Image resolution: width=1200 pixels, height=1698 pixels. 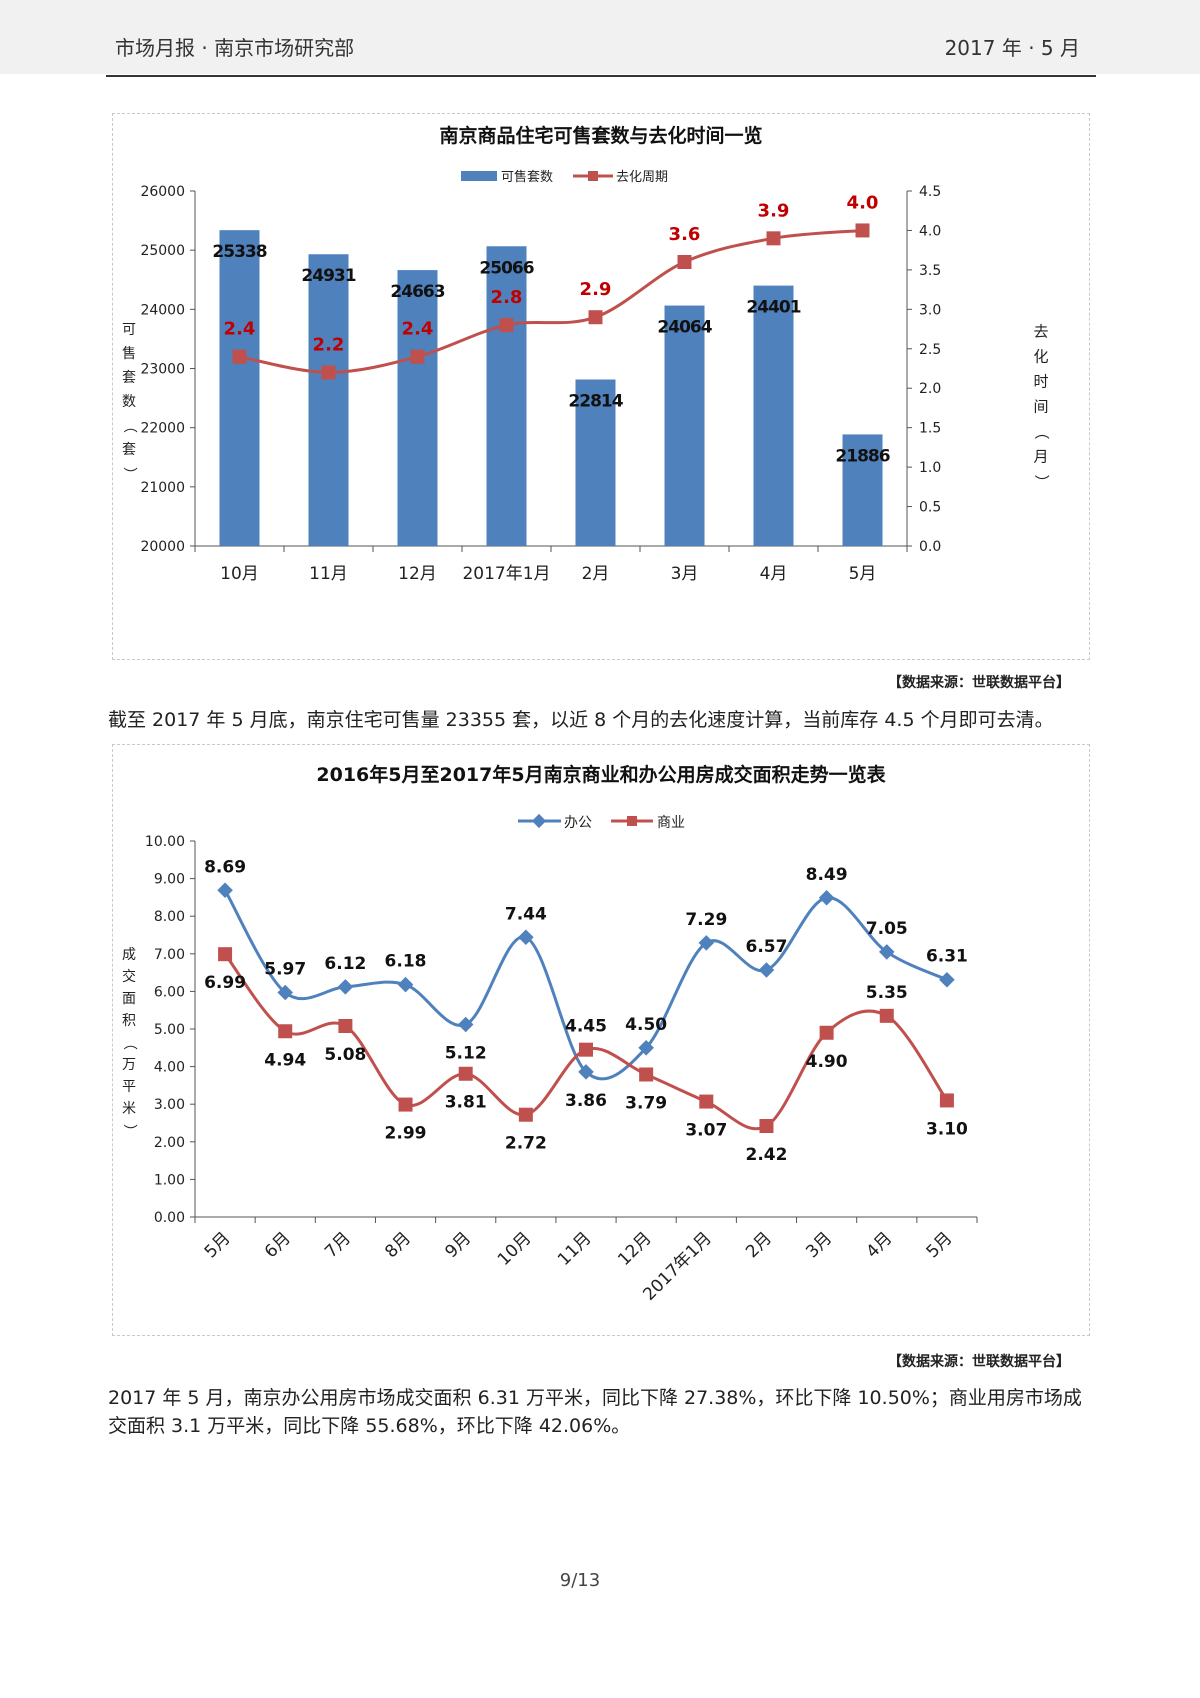 What do you see at coordinates (827, 875) in the screenshot?
I see `office-value-label: 8.49` at bounding box center [827, 875].